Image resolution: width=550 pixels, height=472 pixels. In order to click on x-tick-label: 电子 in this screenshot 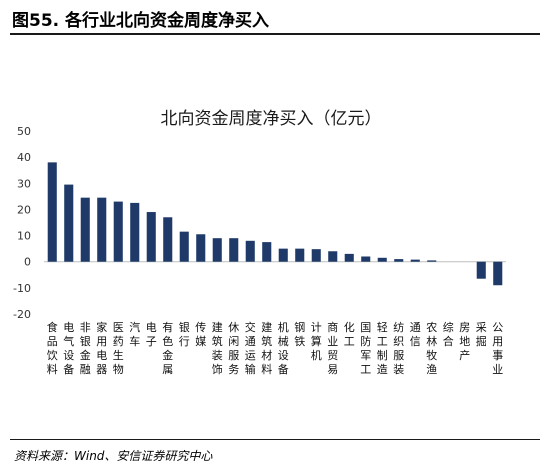, I will do `click(151, 334)`.